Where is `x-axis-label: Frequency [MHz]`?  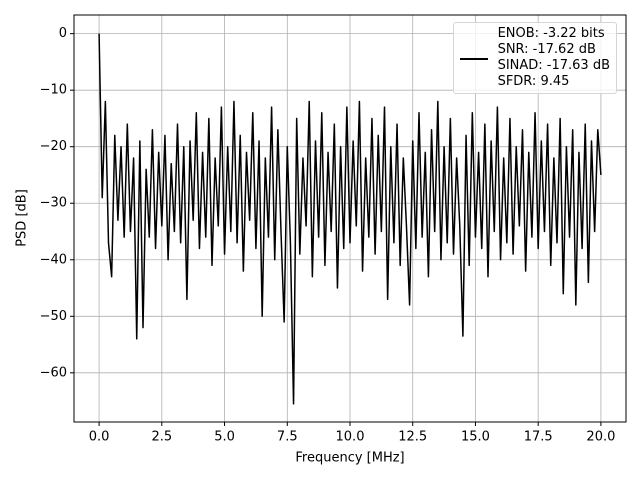
x-axis-label: Frequency [MHz] is located at coordinates (349, 458).